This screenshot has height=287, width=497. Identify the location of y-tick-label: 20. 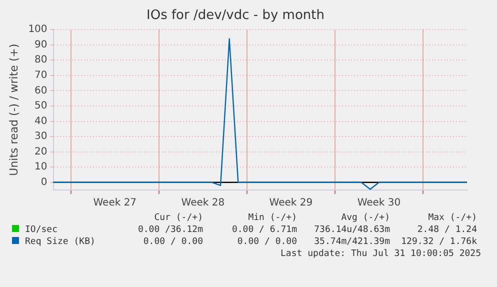
(41, 152).